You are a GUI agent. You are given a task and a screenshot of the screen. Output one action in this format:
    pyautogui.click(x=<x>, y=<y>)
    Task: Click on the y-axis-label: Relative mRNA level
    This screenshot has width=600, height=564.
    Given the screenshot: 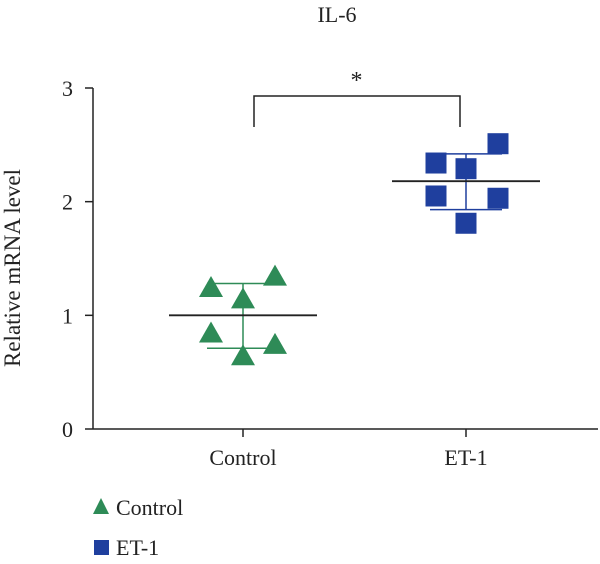 What is the action you would take?
    pyautogui.click(x=12, y=268)
    